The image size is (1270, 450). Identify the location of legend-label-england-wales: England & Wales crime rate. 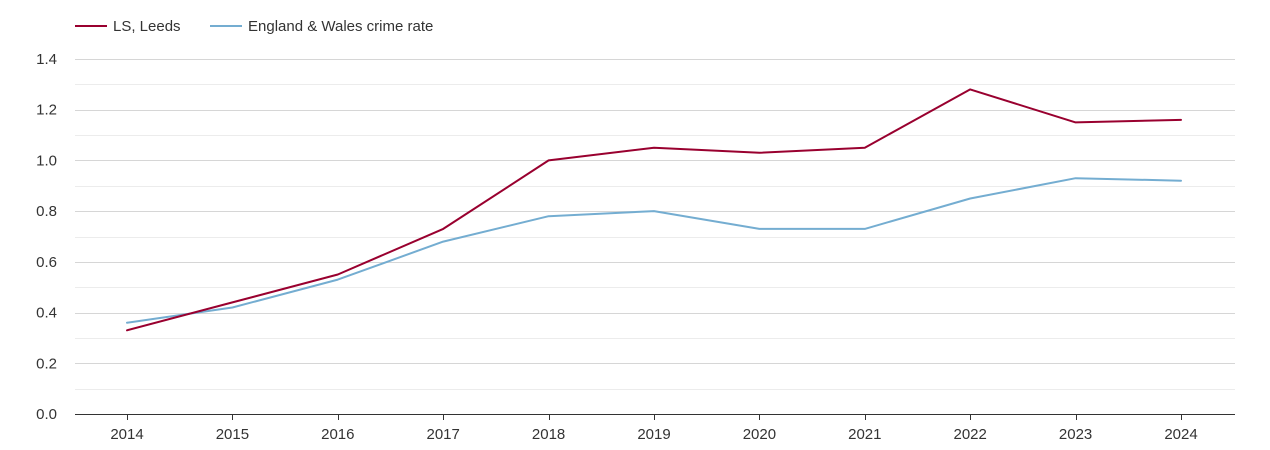
(340, 26).